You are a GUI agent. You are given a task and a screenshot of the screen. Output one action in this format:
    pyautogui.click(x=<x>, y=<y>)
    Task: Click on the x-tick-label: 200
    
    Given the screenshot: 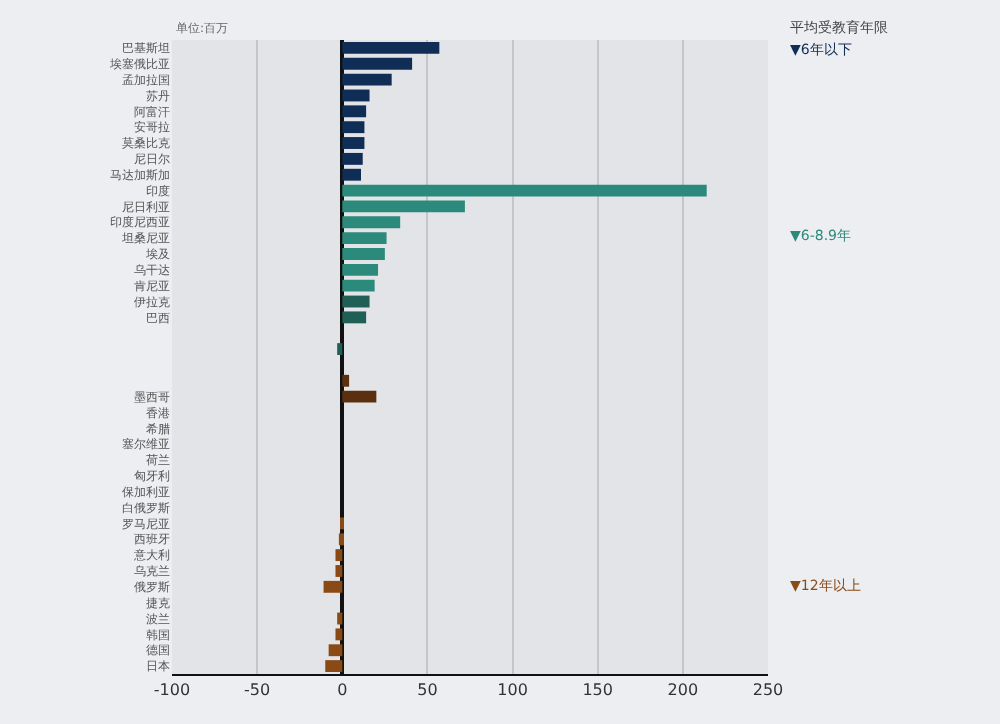 What is the action you would take?
    pyautogui.click(x=683, y=690)
    